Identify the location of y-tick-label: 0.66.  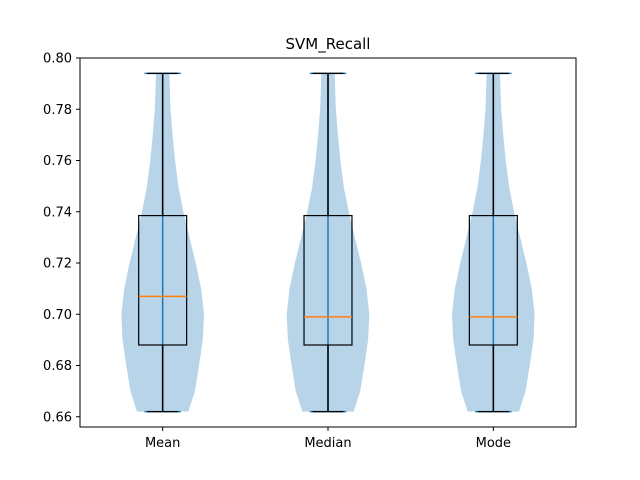
(57, 417).